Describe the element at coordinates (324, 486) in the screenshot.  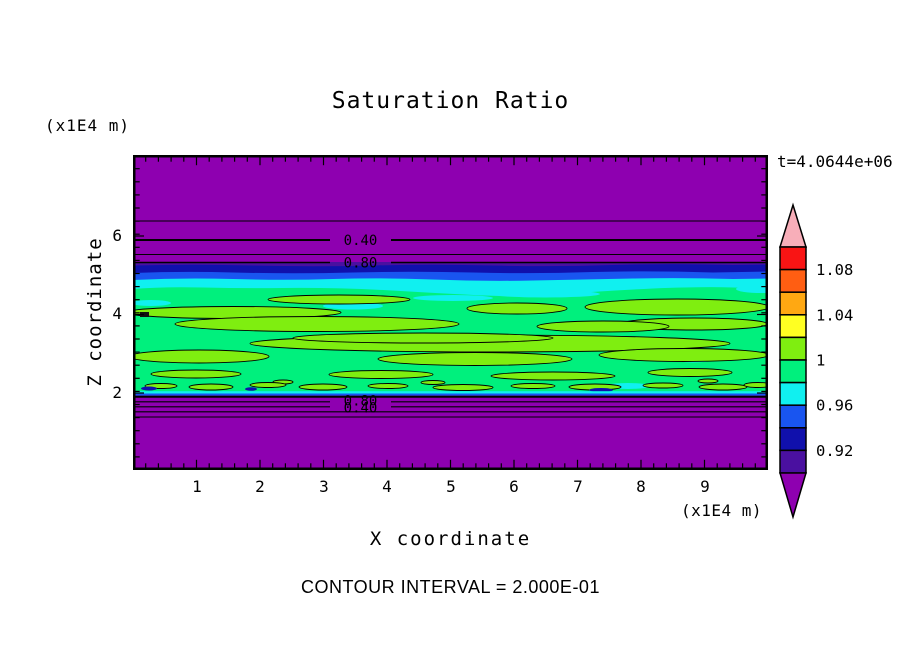
I see `x-tick-label-3: 3` at that location.